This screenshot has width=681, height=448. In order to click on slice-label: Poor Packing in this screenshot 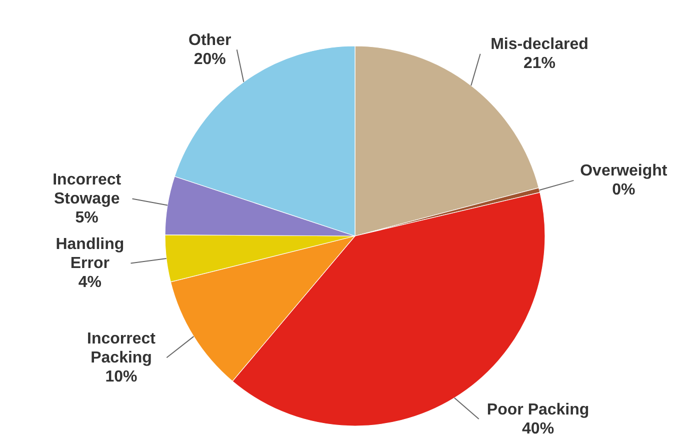, I will do `click(538, 409)`.